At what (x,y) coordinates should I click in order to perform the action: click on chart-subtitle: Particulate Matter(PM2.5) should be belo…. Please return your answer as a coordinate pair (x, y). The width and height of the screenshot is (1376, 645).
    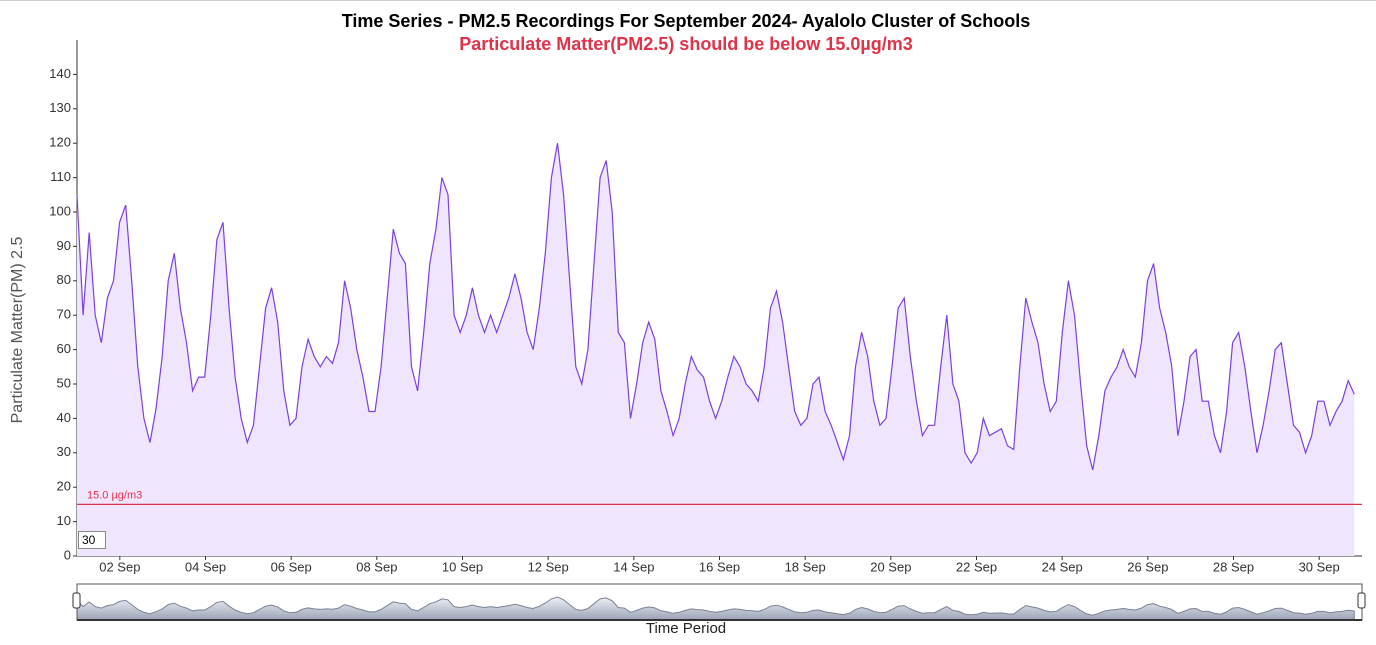
    Looking at the image, I should click on (685, 44).